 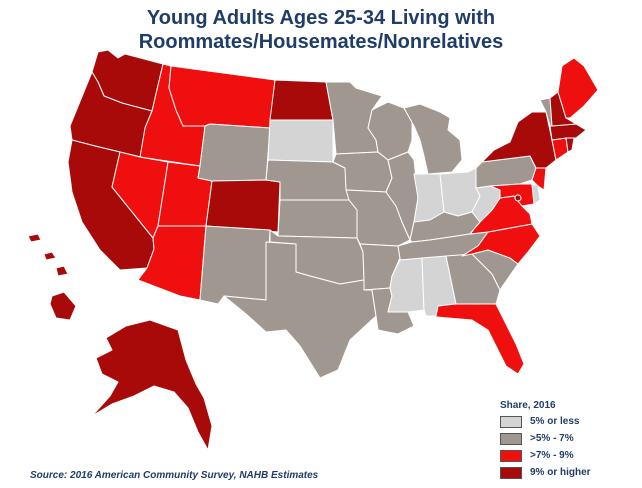 What do you see at coordinates (300, 310) in the screenshot?
I see `state-tx` at bounding box center [300, 310].